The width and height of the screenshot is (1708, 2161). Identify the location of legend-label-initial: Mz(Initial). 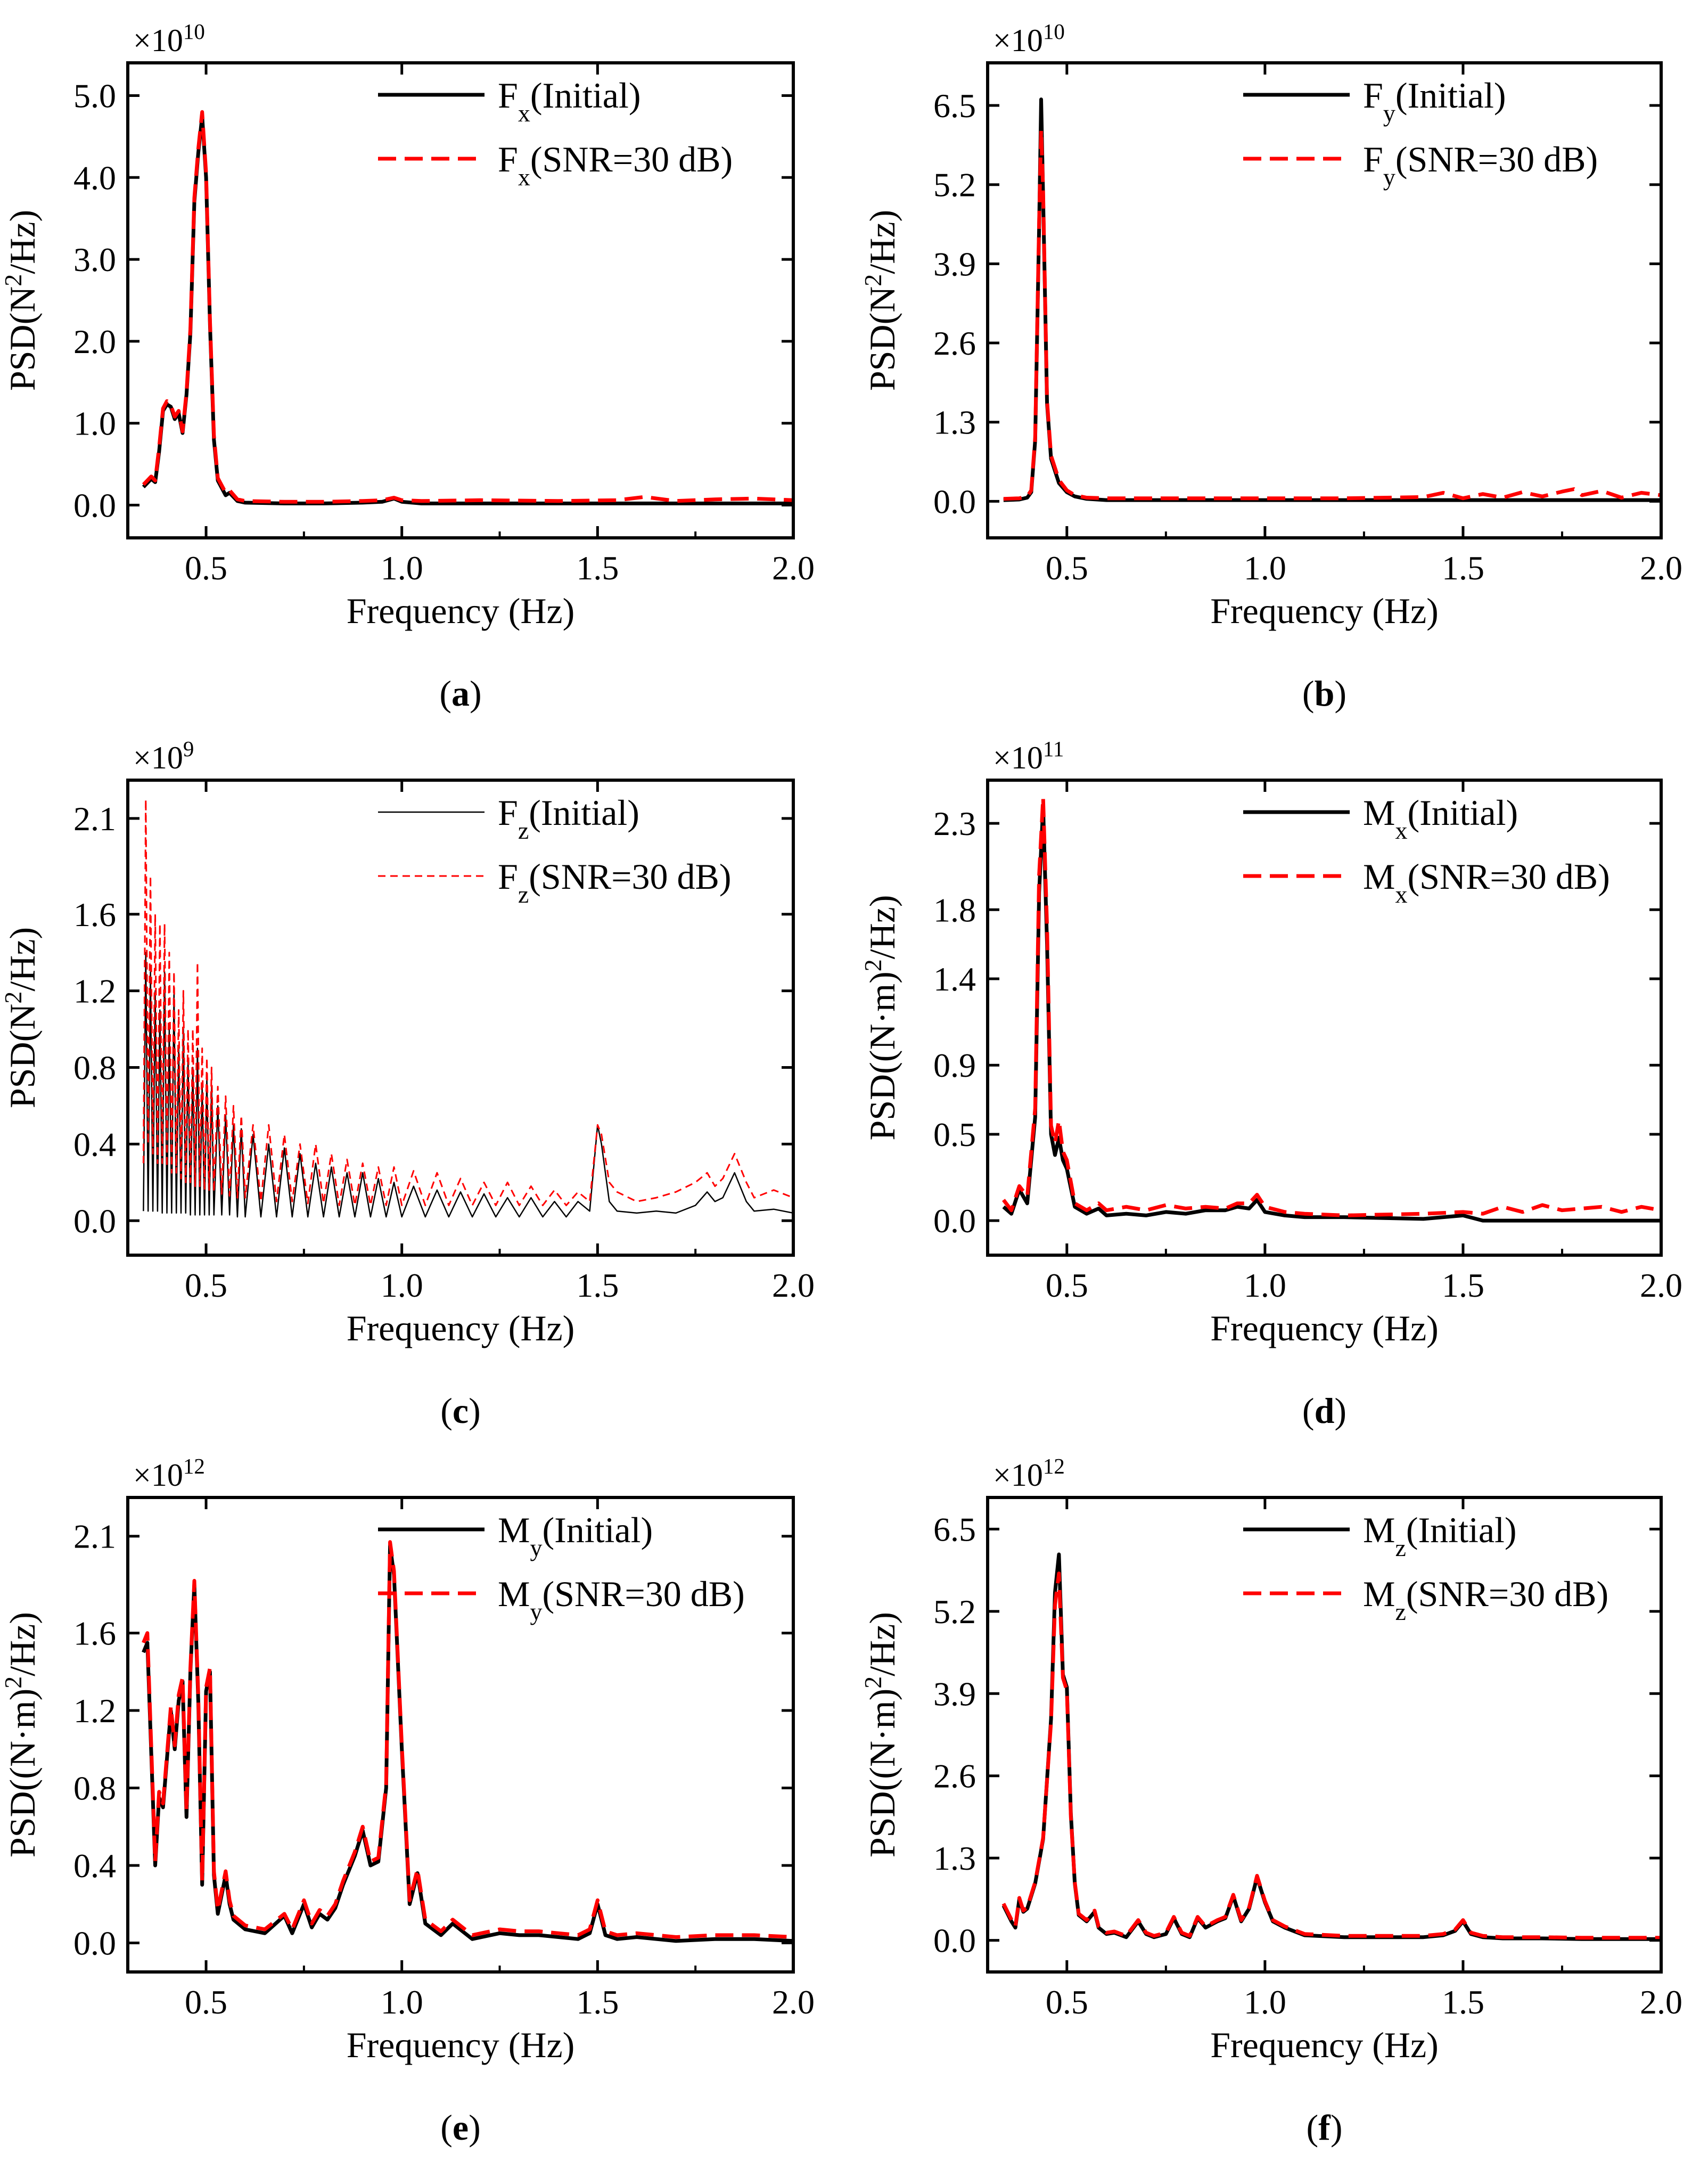
(1440, 1535).